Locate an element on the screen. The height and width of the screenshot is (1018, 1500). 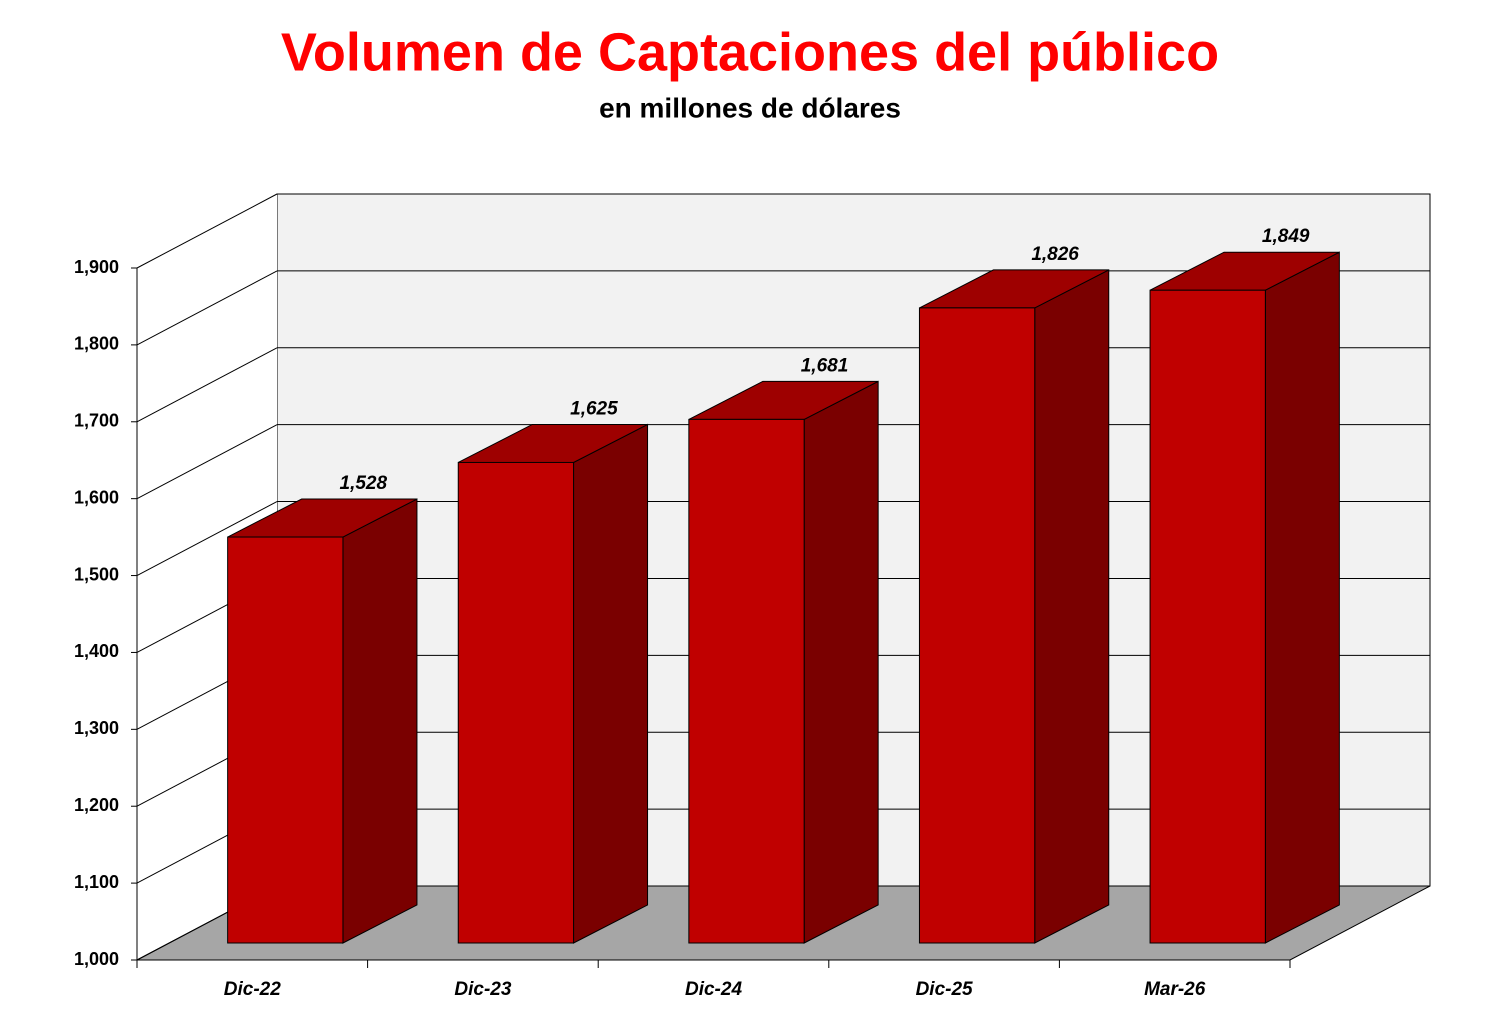
value-label: 1,625 is located at coordinates (594, 408).